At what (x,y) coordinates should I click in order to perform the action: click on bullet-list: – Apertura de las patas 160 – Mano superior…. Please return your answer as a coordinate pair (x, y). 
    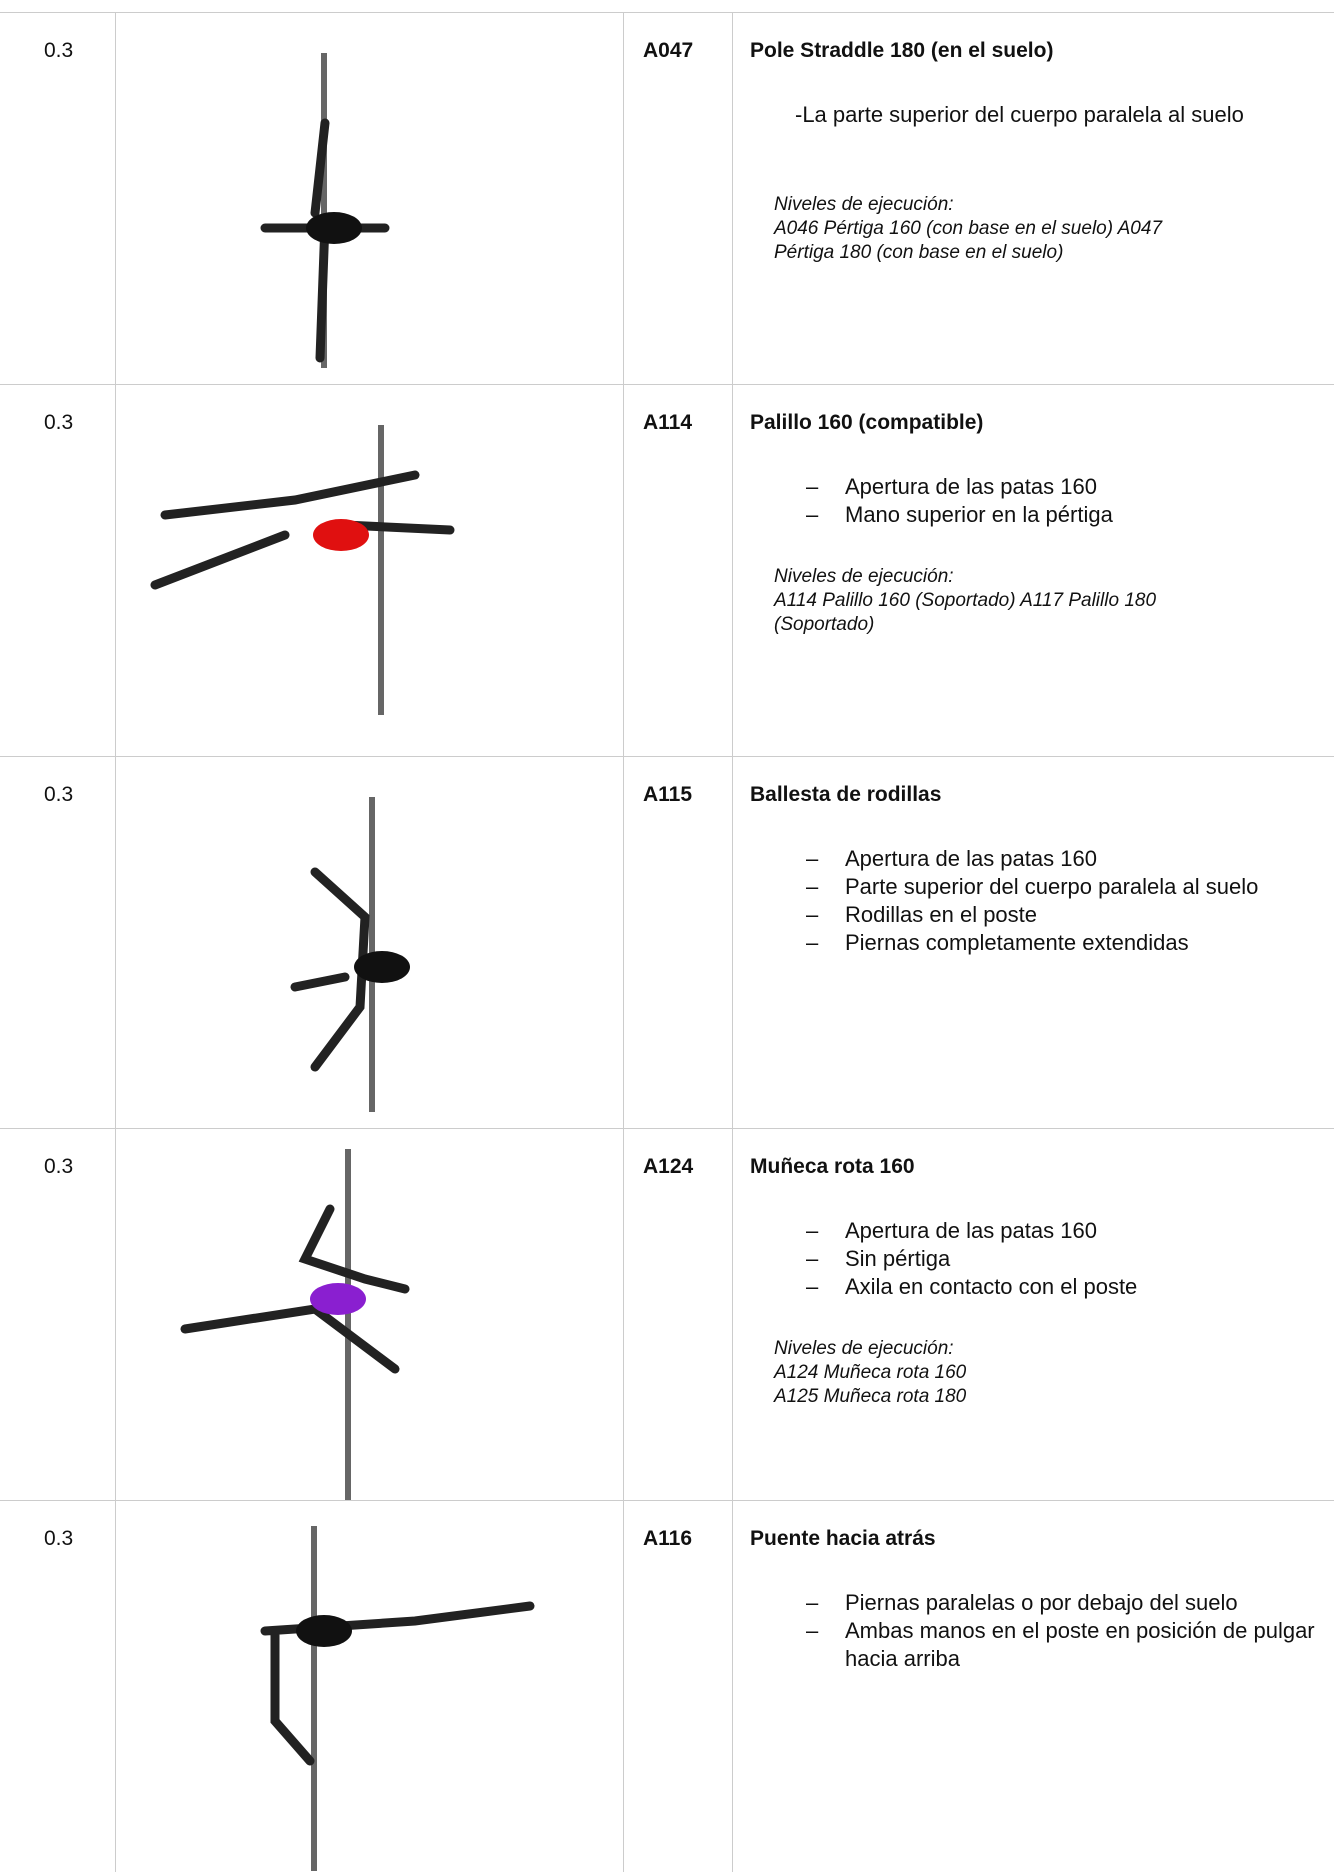
    Looking at the image, I should click on (1040, 501).